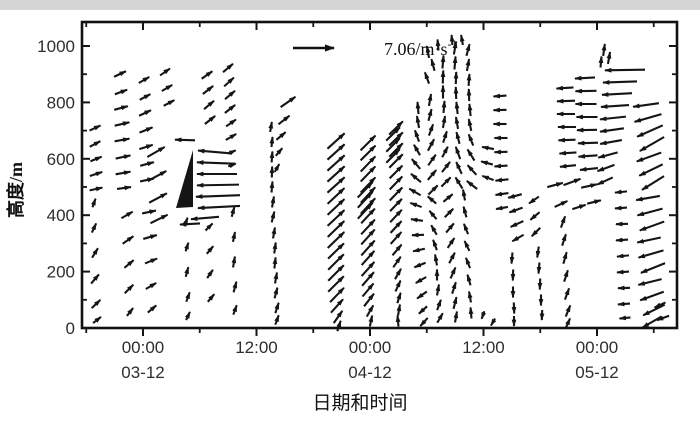 This screenshot has height=430, width=700. I want to click on x-tick-date-label: 04-12, so click(369, 372).